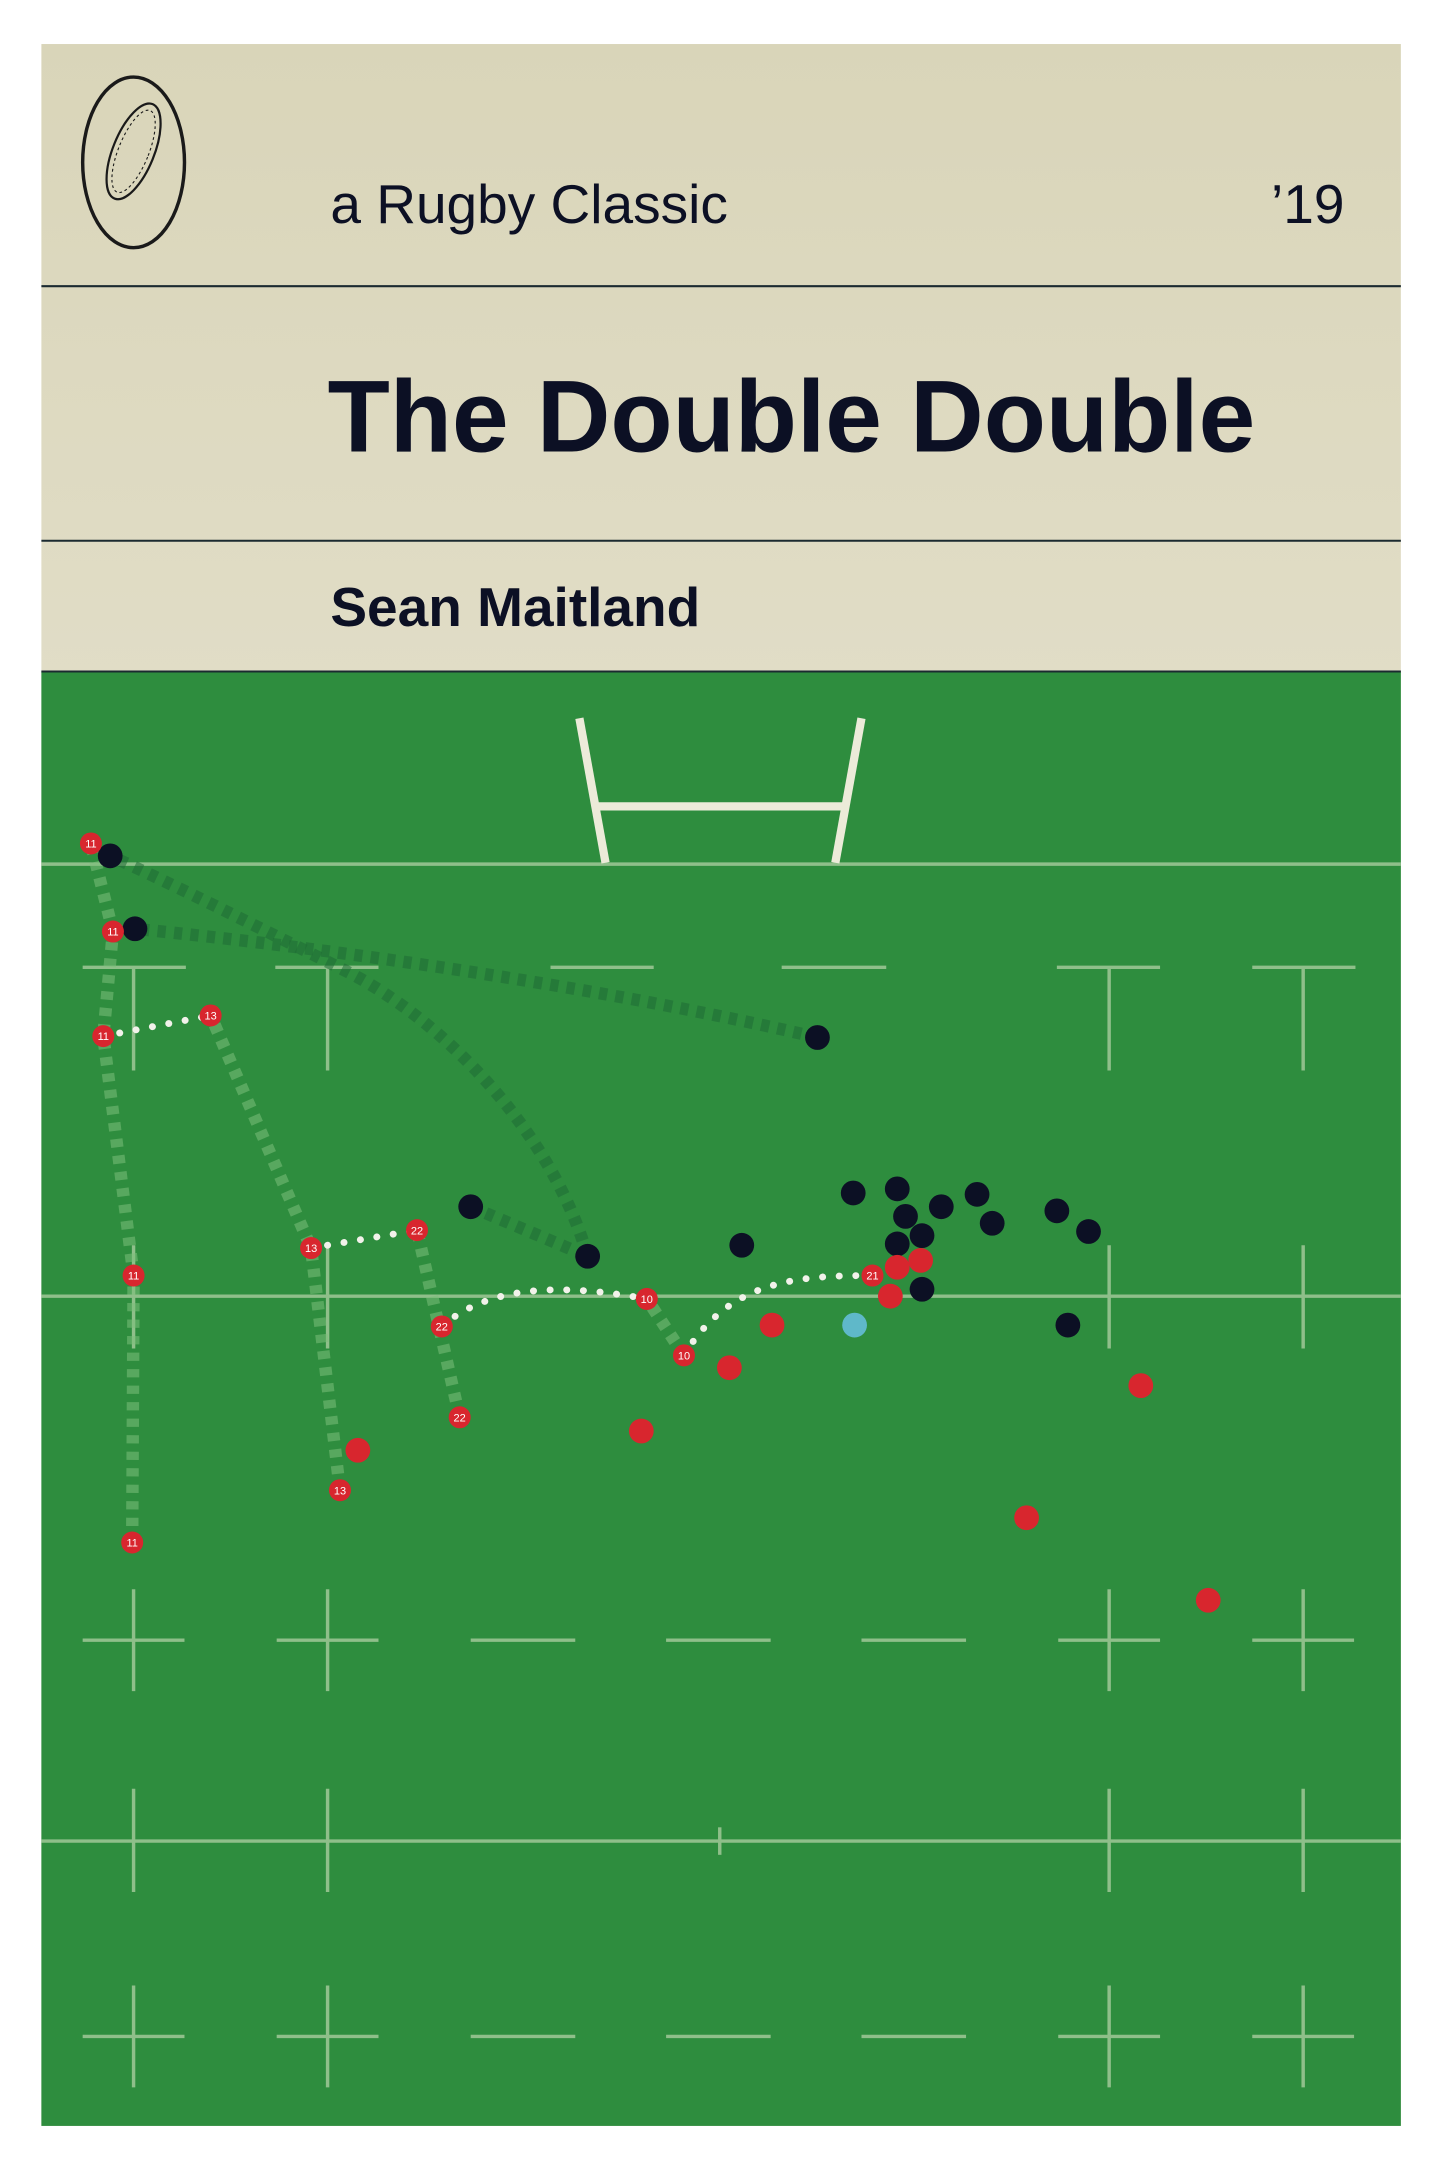  What do you see at coordinates (854, 1325) in the screenshot?
I see `ball-dot` at bounding box center [854, 1325].